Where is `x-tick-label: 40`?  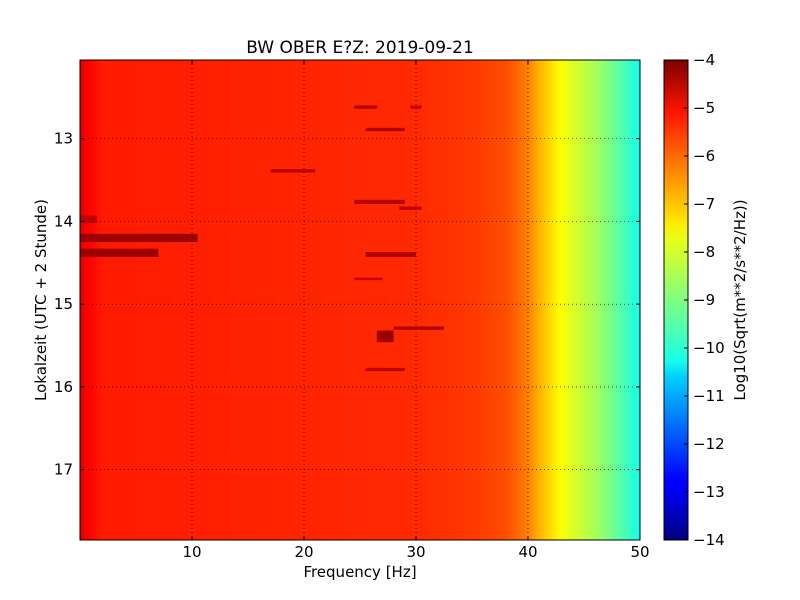
x-tick-label: 40 is located at coordinates (527, 552).